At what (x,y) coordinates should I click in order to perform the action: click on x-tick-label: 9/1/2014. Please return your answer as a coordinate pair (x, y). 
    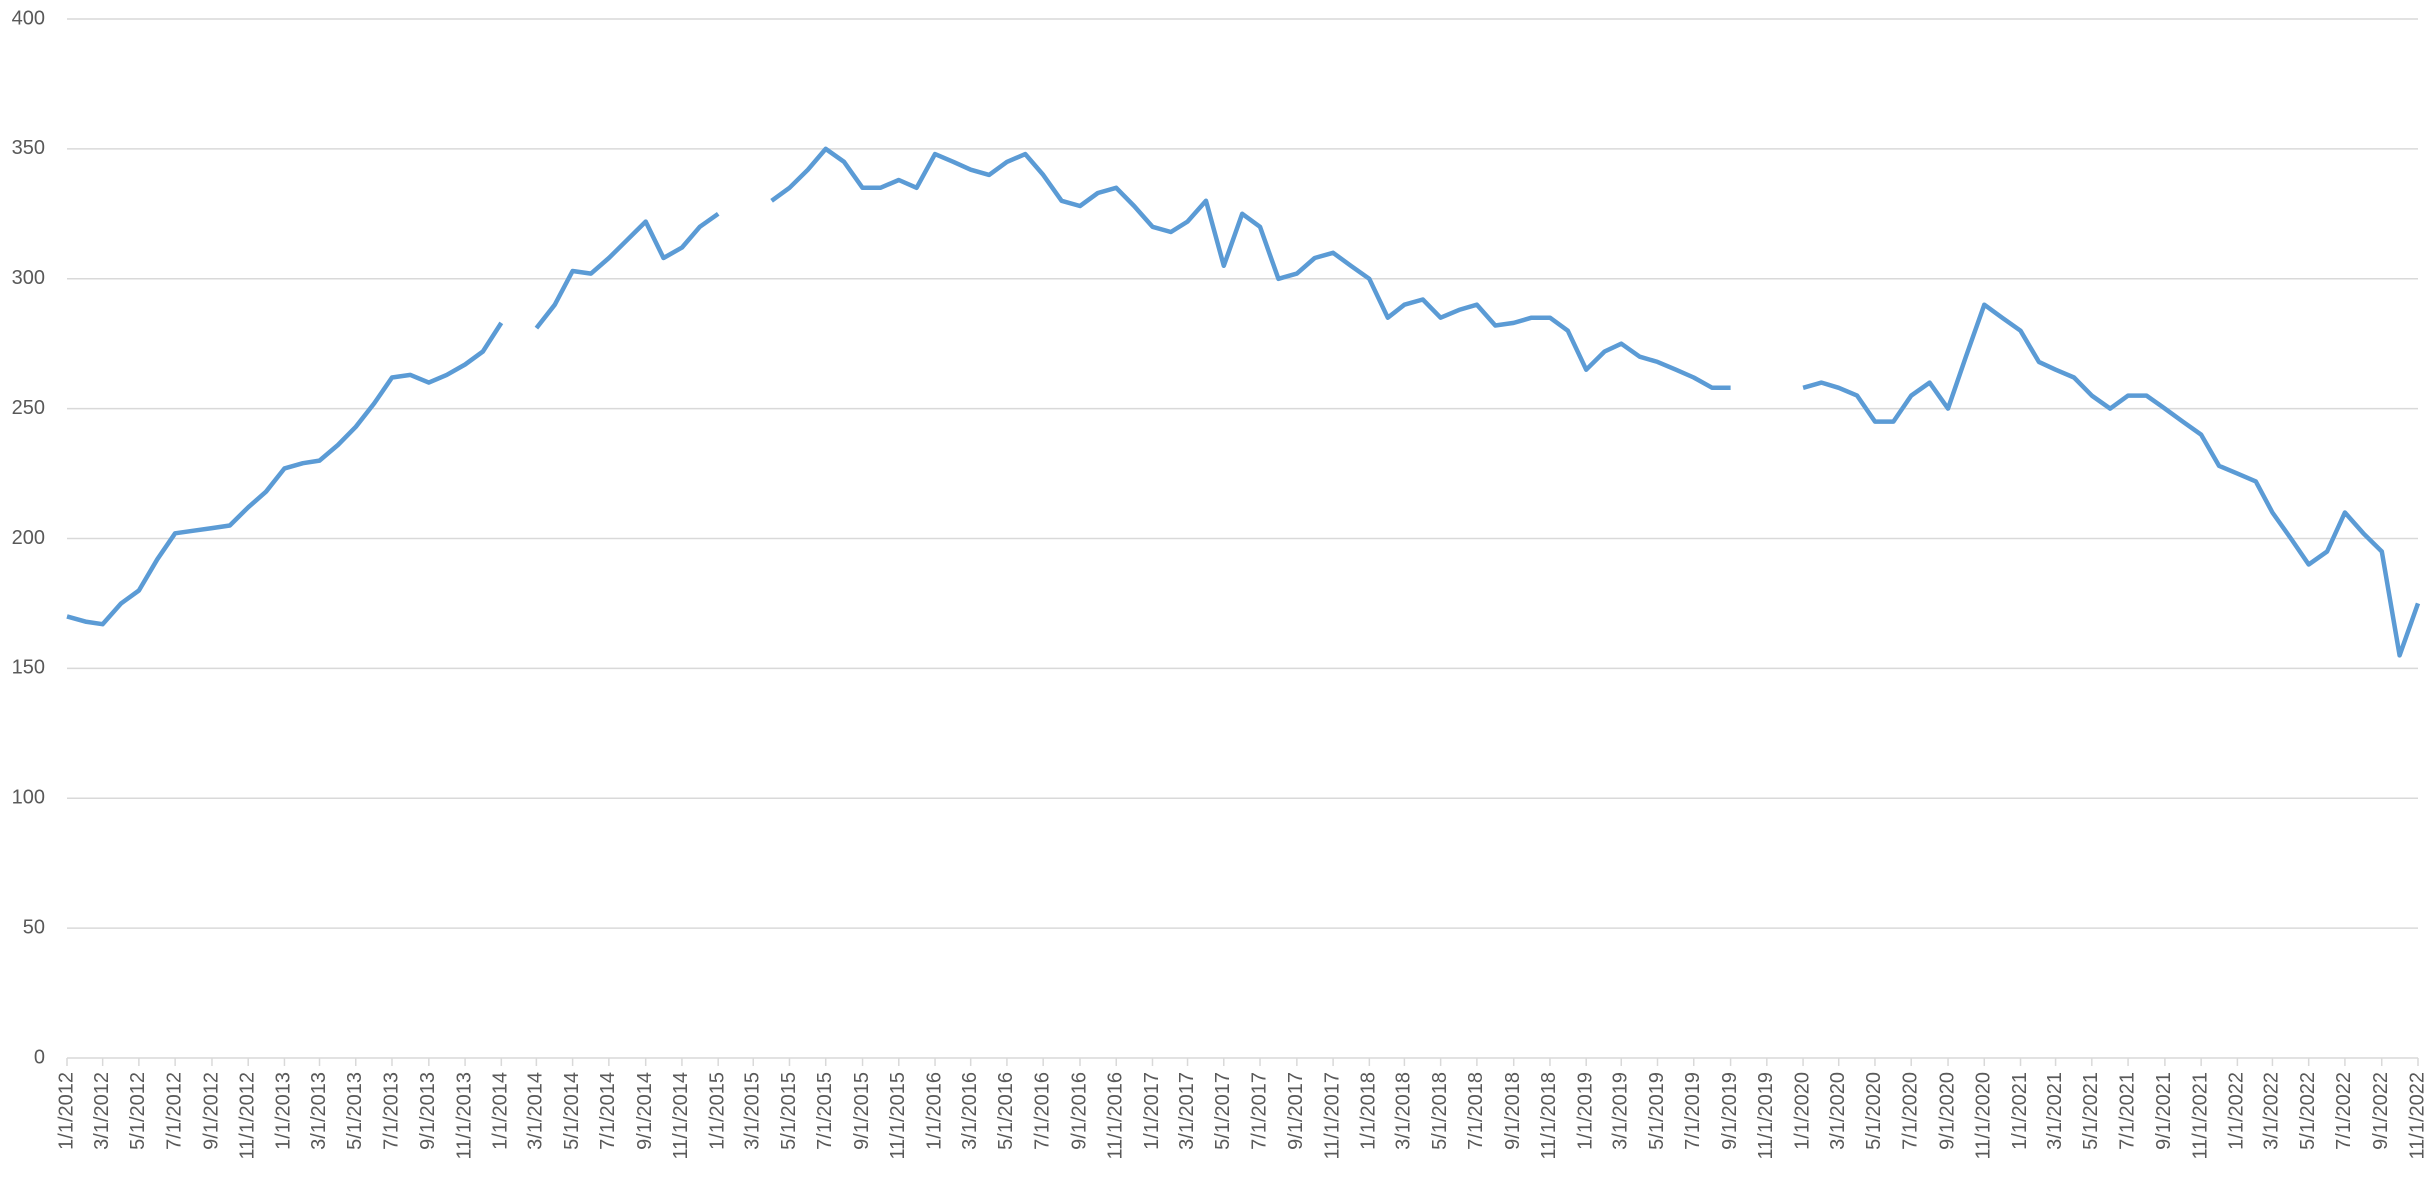
    Looking at the image, I should click on (645, 1111).